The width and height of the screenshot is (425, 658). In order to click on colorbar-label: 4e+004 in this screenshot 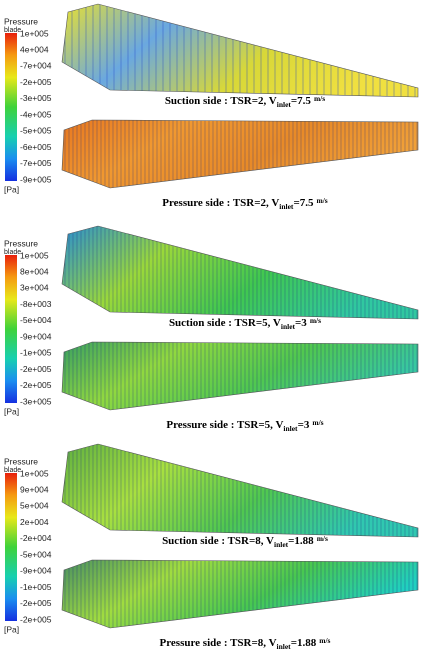, I will do `click(34, 49)`.